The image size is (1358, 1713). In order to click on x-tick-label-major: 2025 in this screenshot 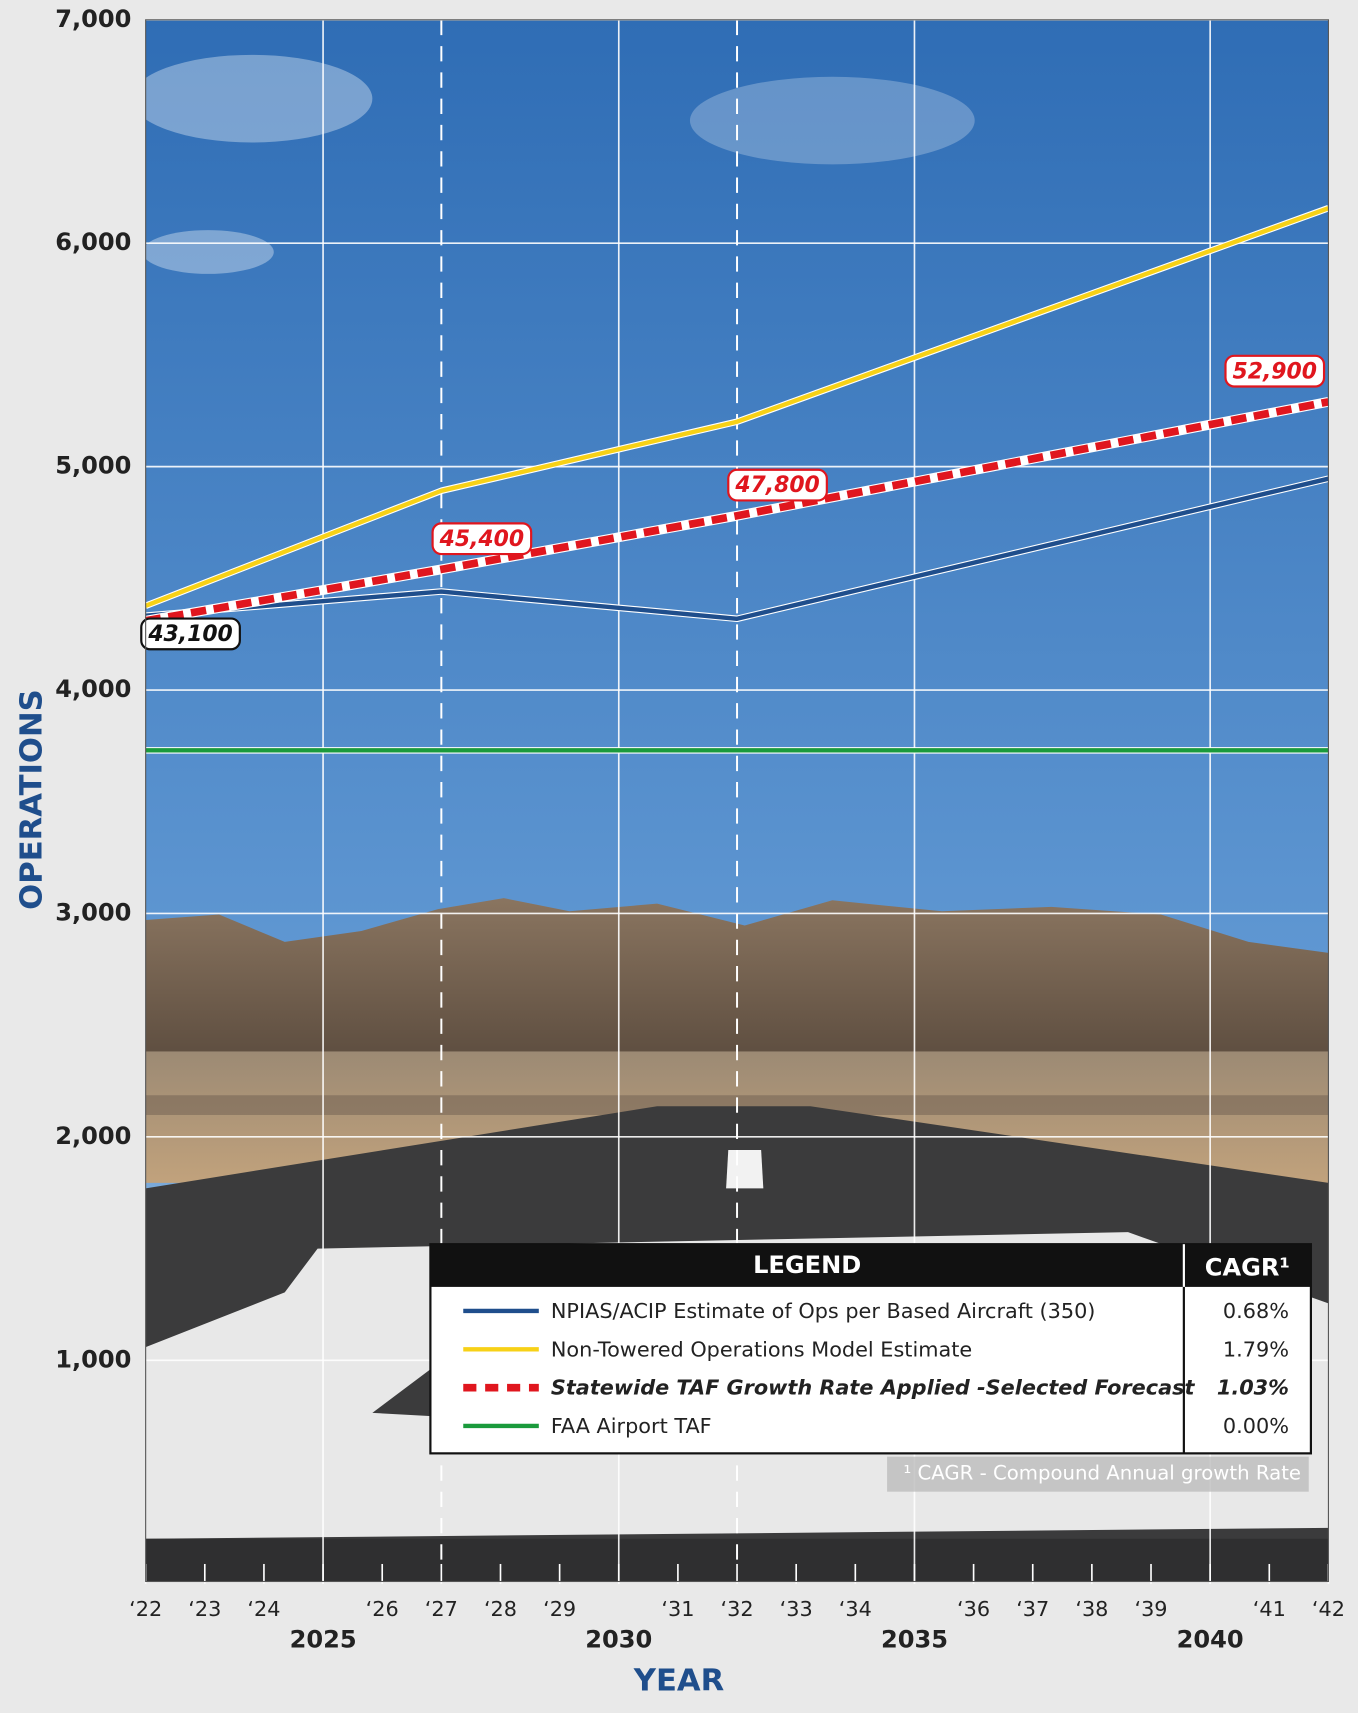, I will do `click(323, 1640)`.